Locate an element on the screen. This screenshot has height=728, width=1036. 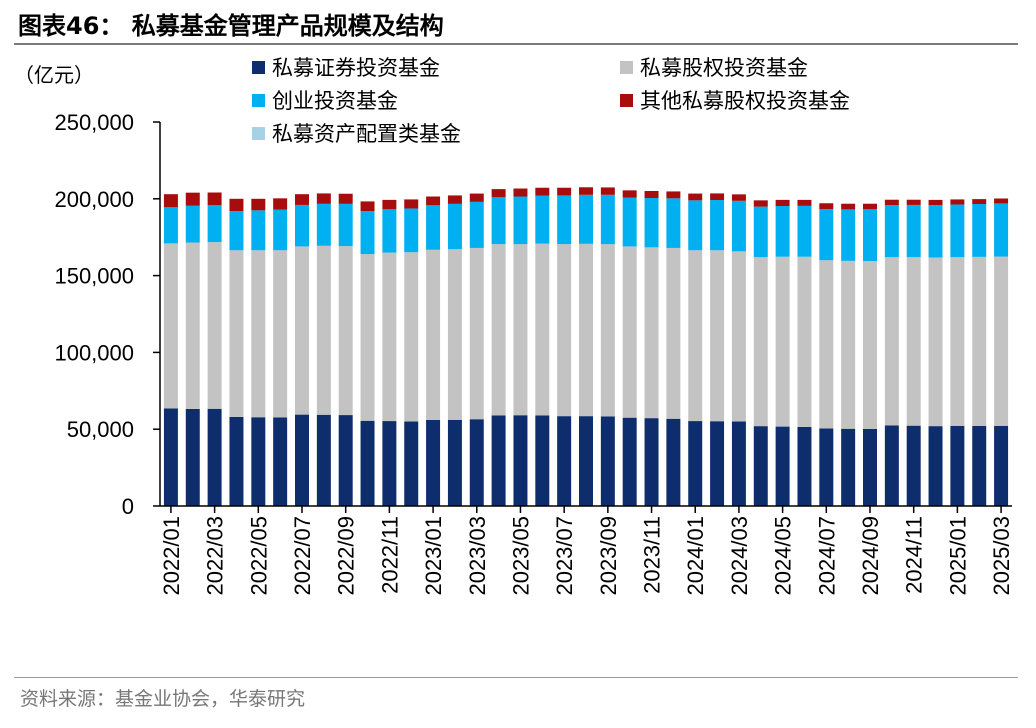
y-tick-label: 100,000 is located at coordinates (94, 352).